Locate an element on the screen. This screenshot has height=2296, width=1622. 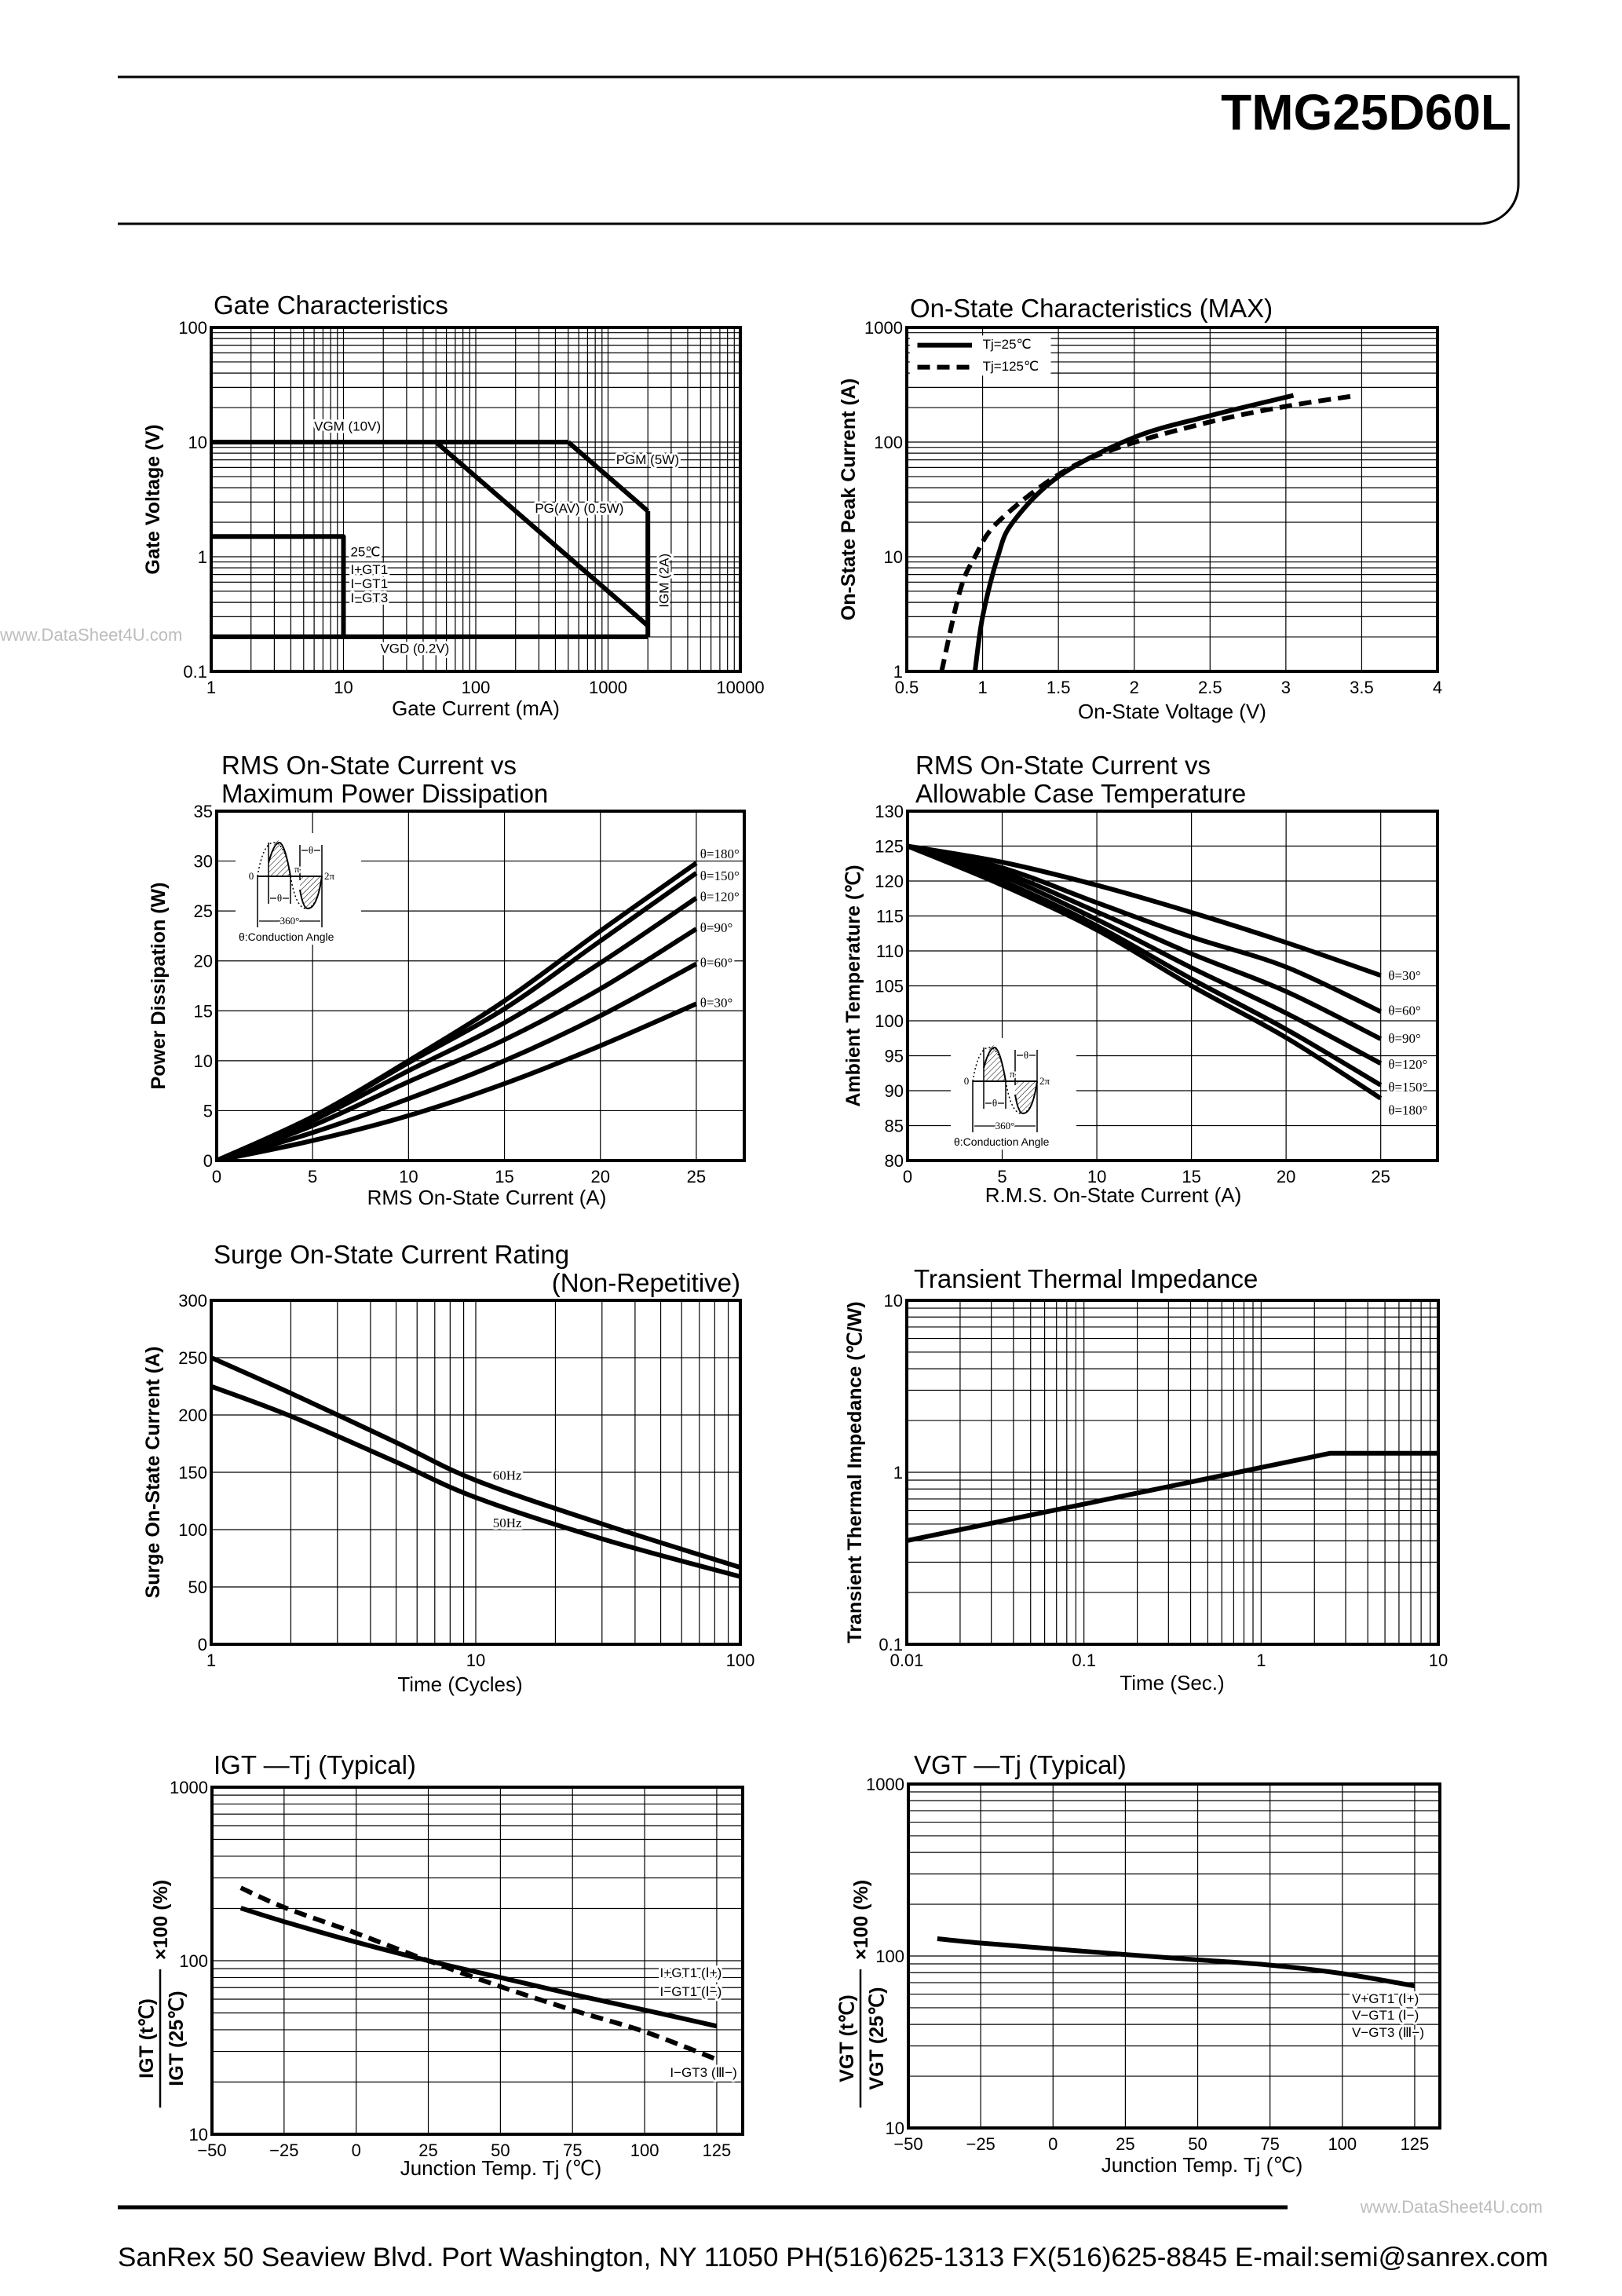
inset-sine-positive is located at coordinates (274, 860).